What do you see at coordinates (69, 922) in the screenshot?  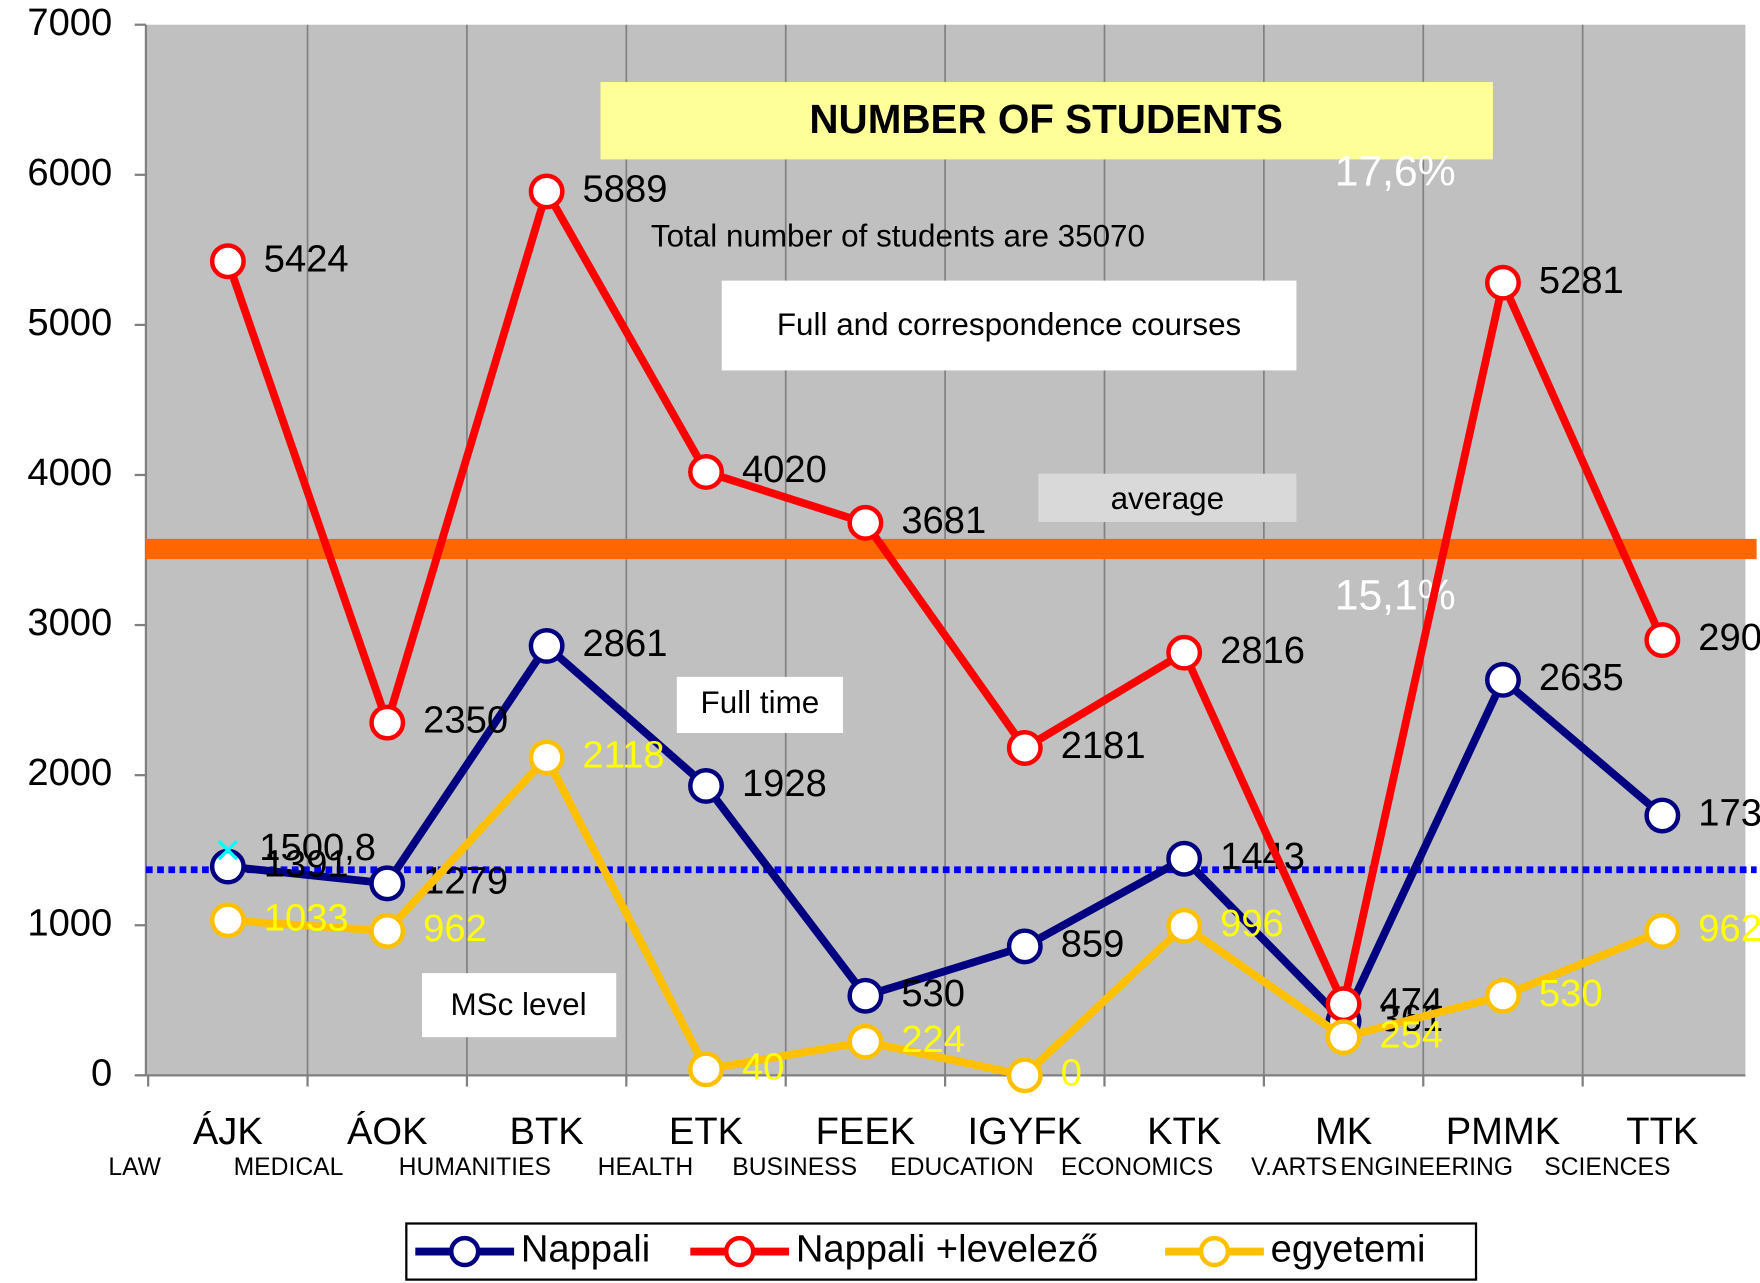 I see `y-tick-label: 1000` at bounding box center [69, 922].